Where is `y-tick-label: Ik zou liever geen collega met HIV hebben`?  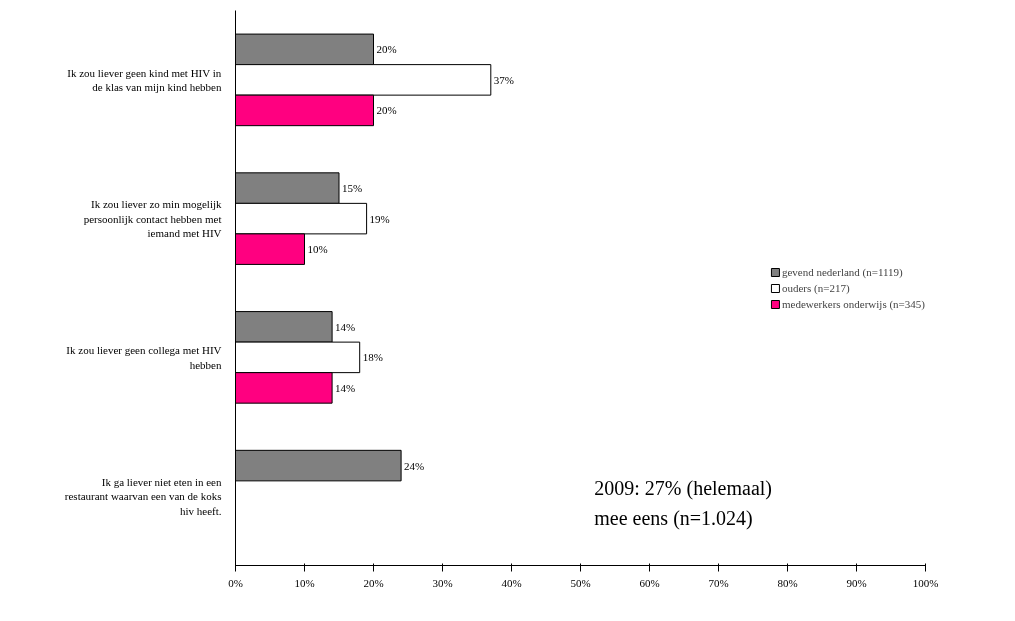
y-tick-label: Ik zou liever geen collega met HIV hebben is located at coordinates (144, 357).